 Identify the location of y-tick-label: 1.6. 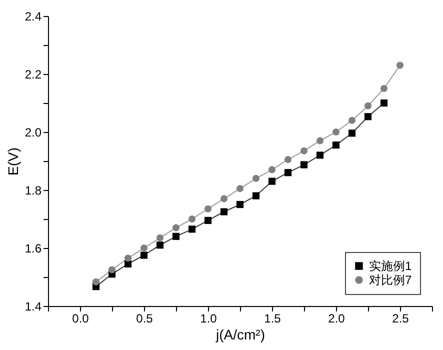
(33, 249).